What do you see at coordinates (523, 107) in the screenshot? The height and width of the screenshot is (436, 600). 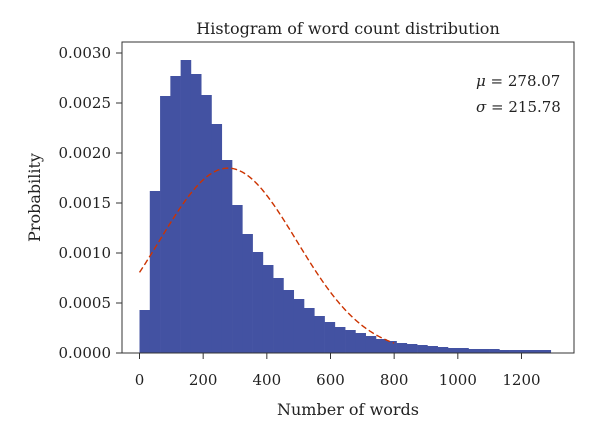 I see `std-value: = 215.78` at bounding box center [523, 107].